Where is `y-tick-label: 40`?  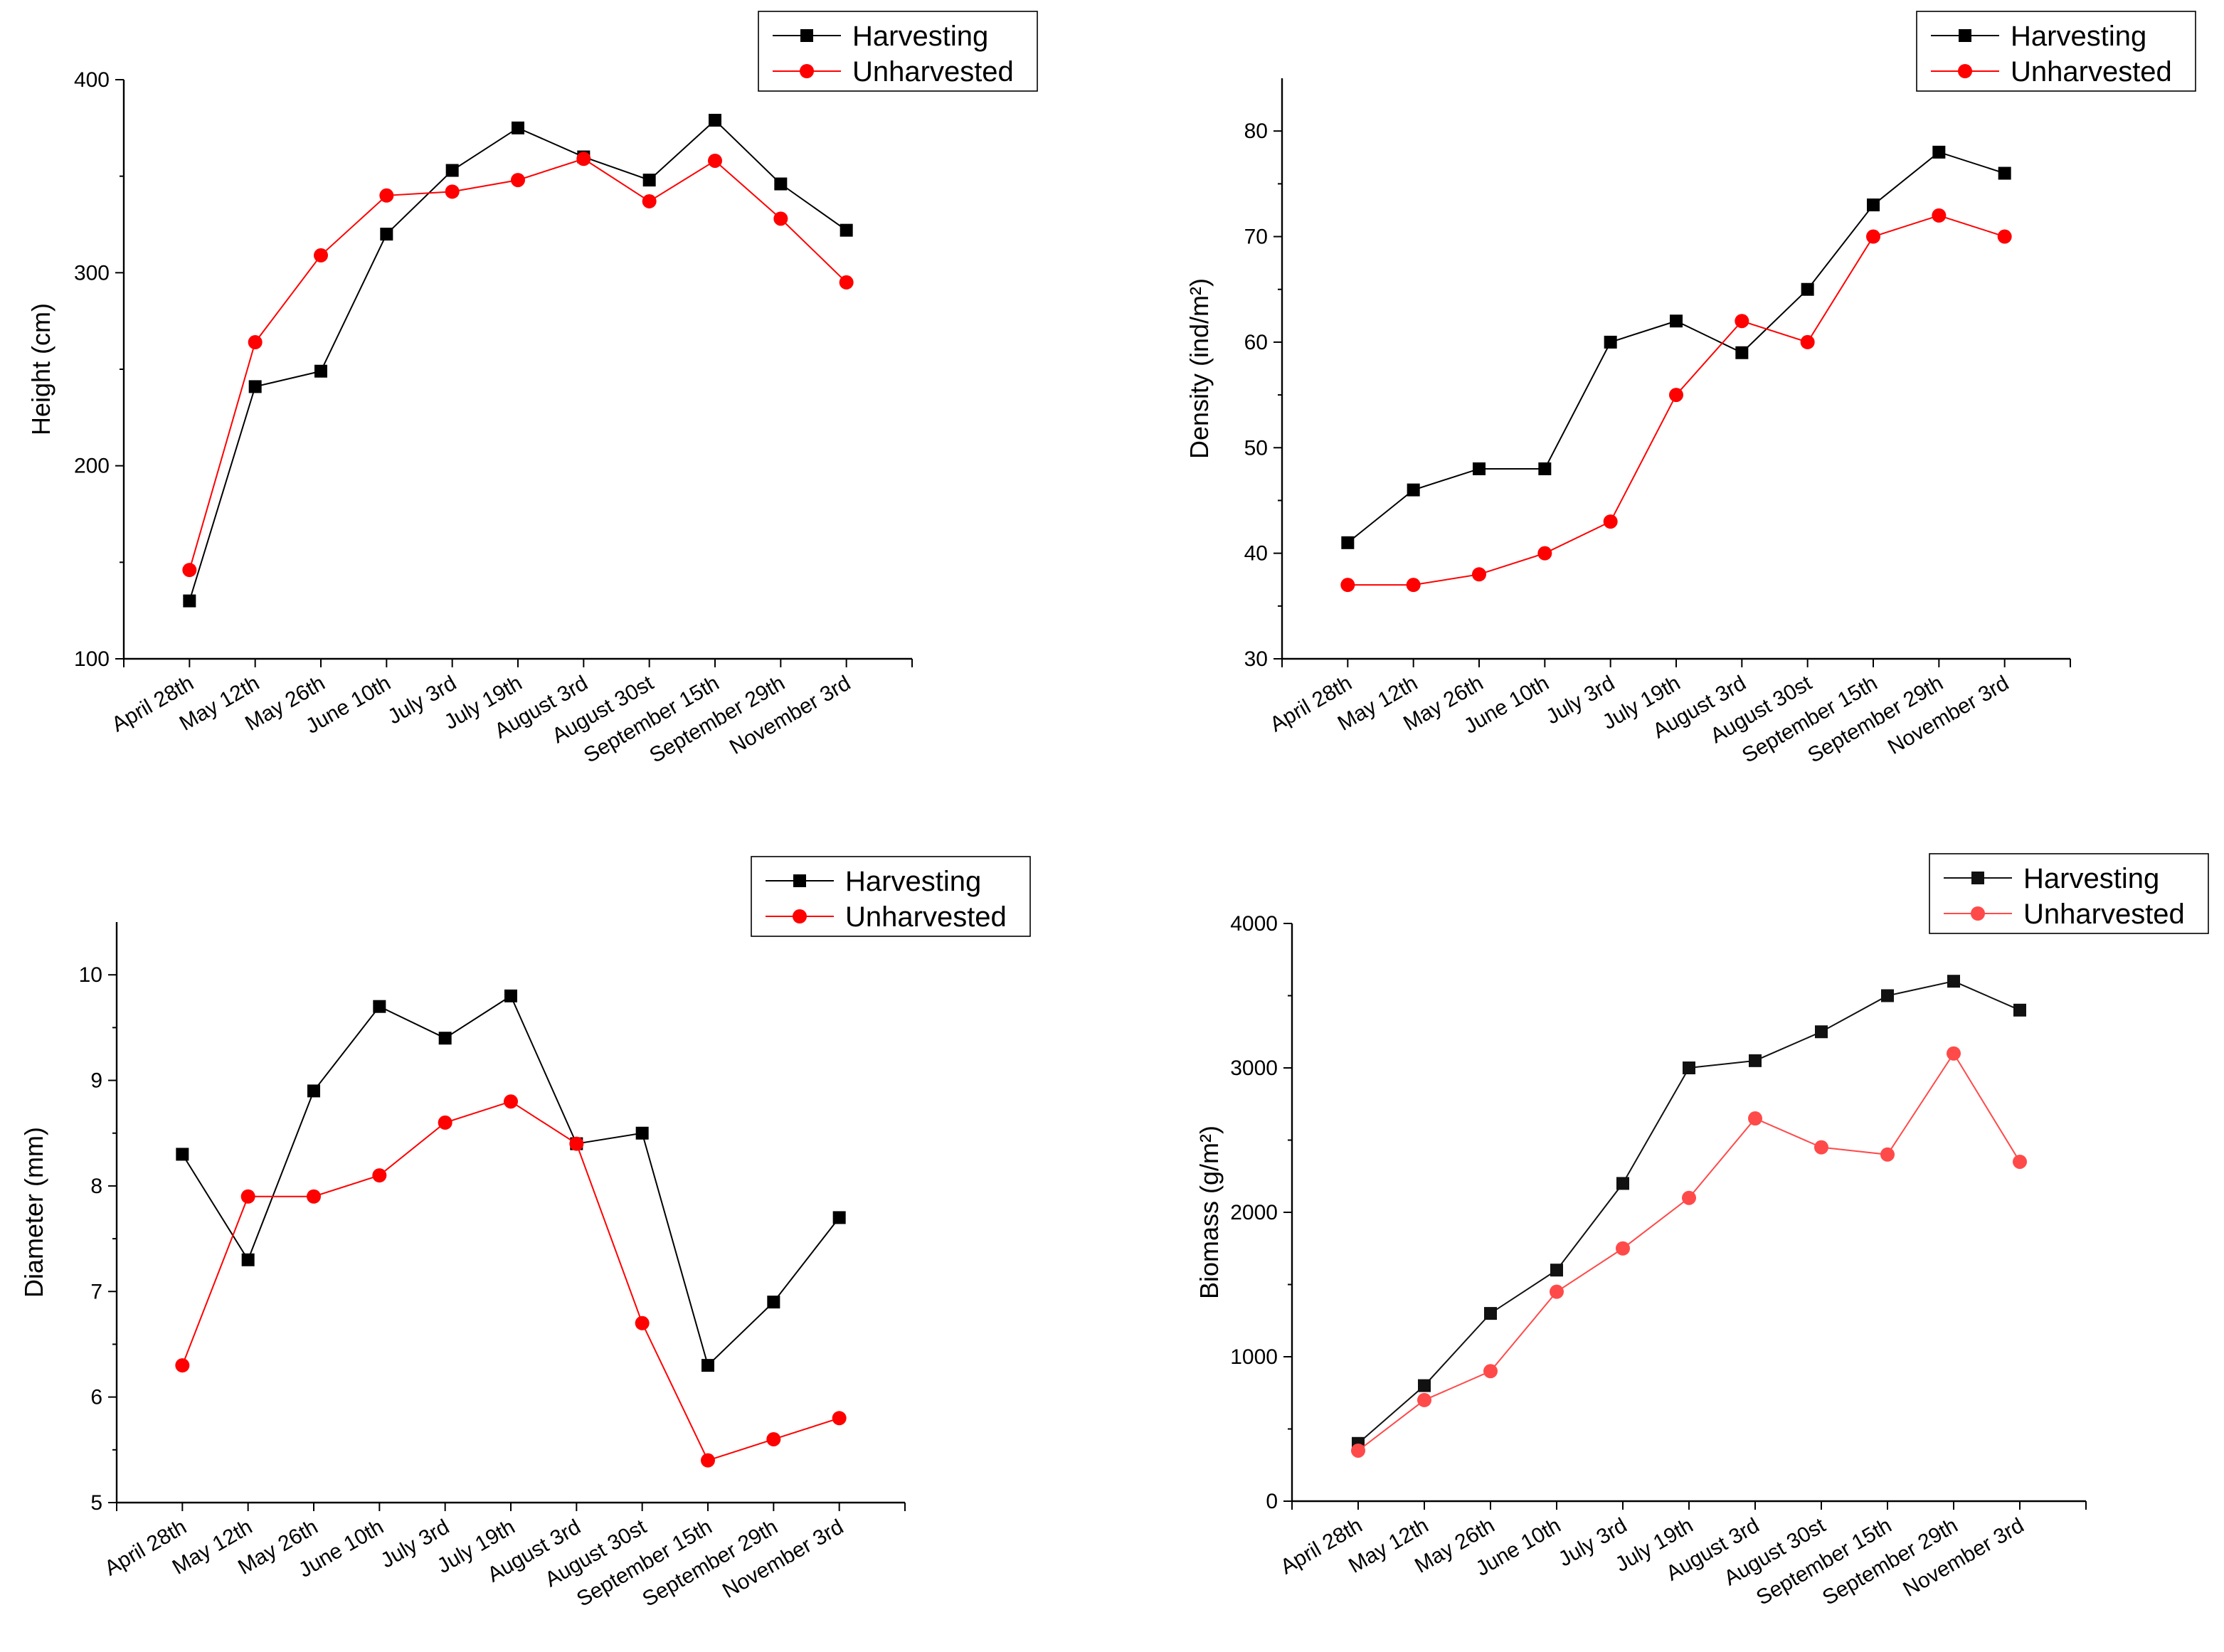 y-tick-label: 40 is located at coordinates (1256, 554).